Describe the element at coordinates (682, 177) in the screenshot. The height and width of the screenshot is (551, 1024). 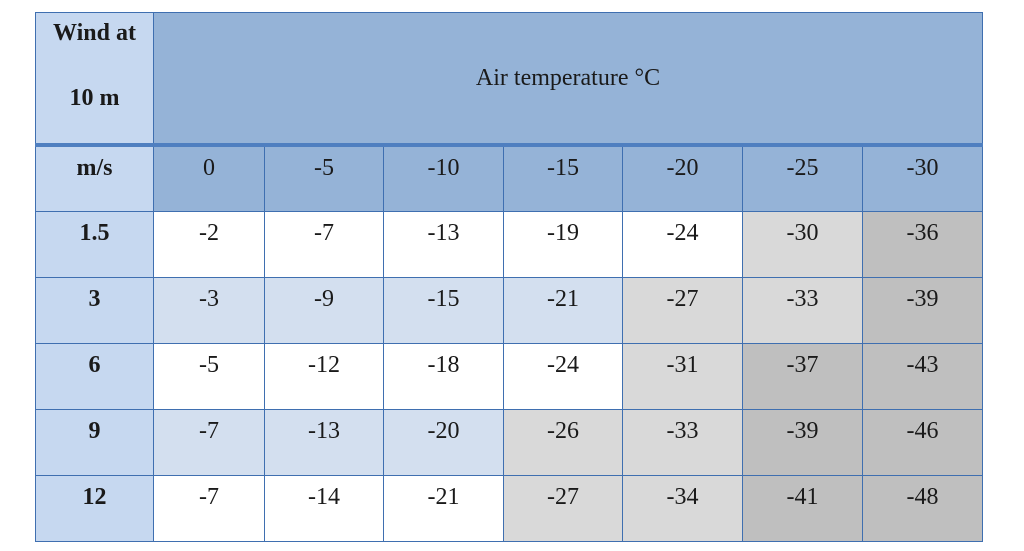
I see `temp-header: -20` at that location.